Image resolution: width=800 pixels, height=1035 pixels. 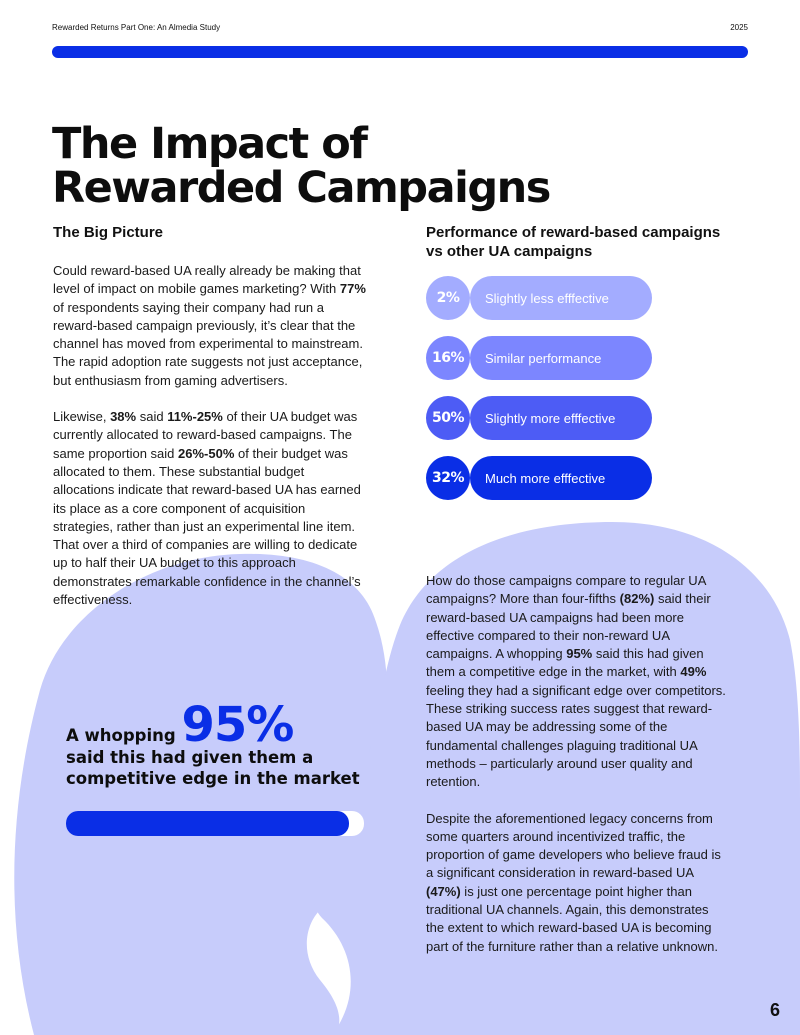 I want to click on text-span: Likewise,, so click(x=82, y=417).